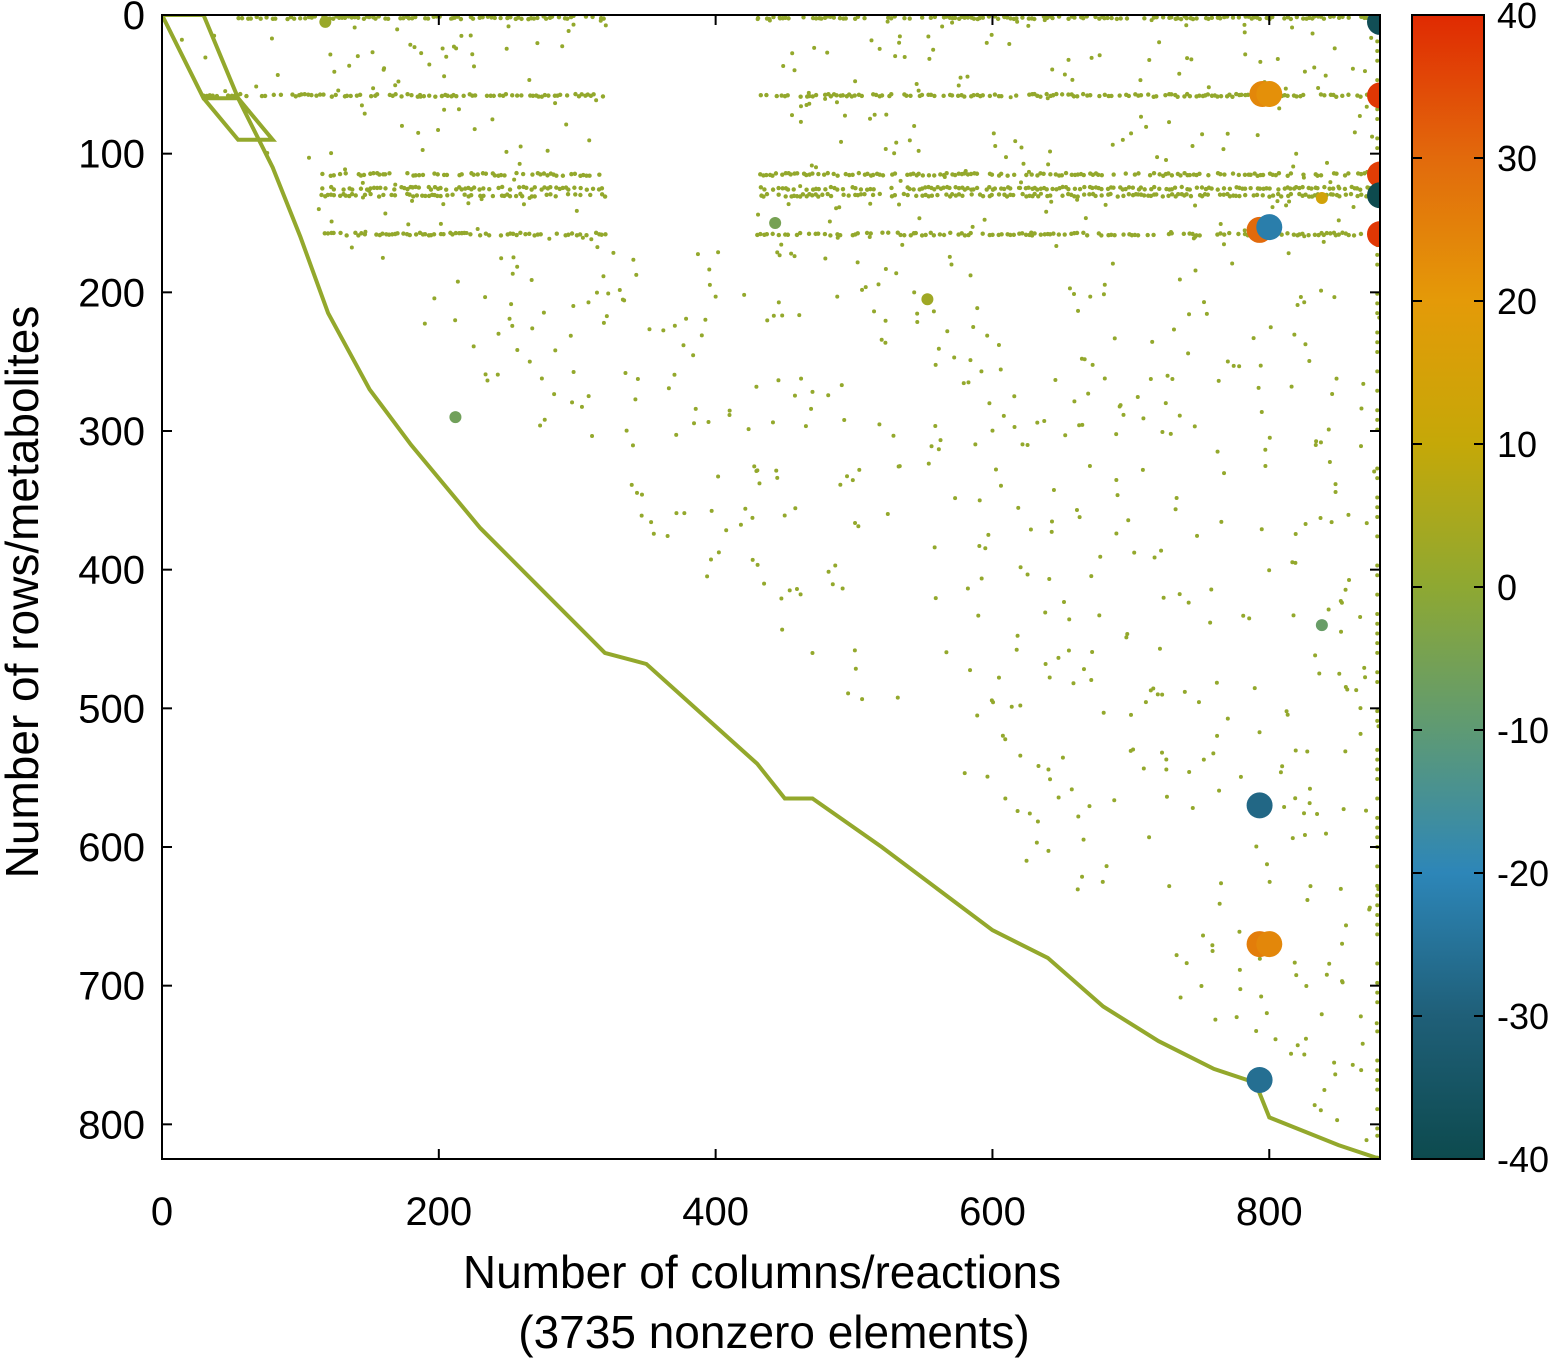 The image size is (1559, 1365). I want to click on nonzero-point-medium, so click(455, 417).